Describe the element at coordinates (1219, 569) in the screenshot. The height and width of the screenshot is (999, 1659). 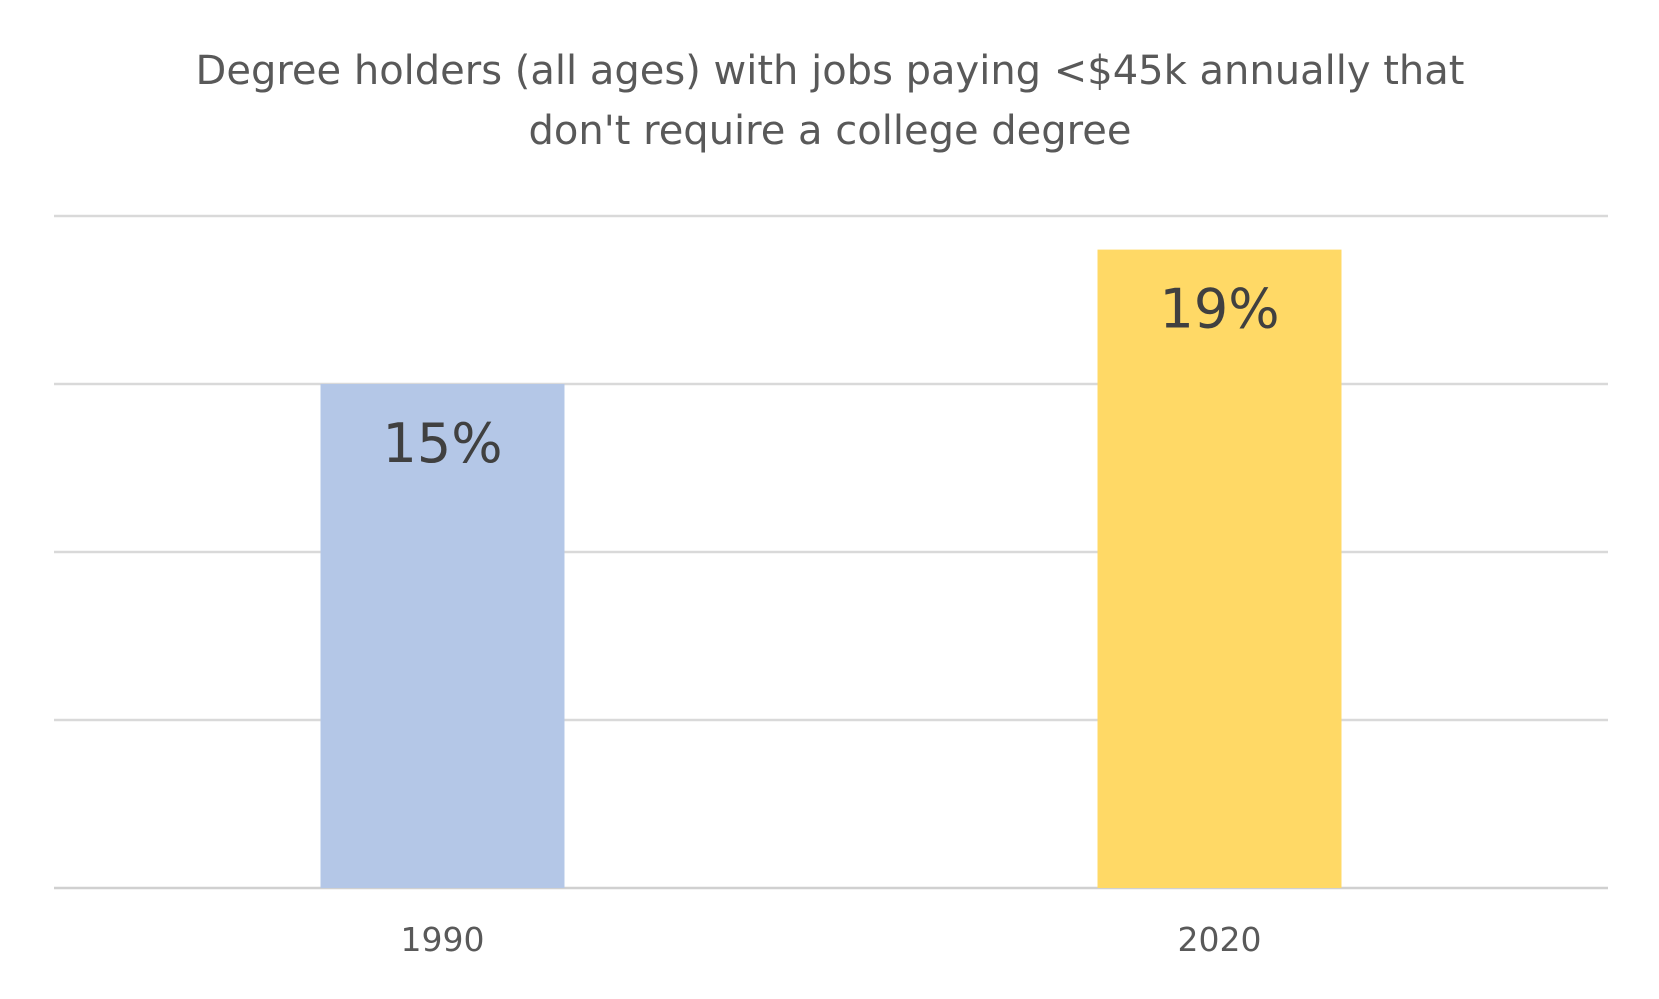
I see `bar-2020` at that location.